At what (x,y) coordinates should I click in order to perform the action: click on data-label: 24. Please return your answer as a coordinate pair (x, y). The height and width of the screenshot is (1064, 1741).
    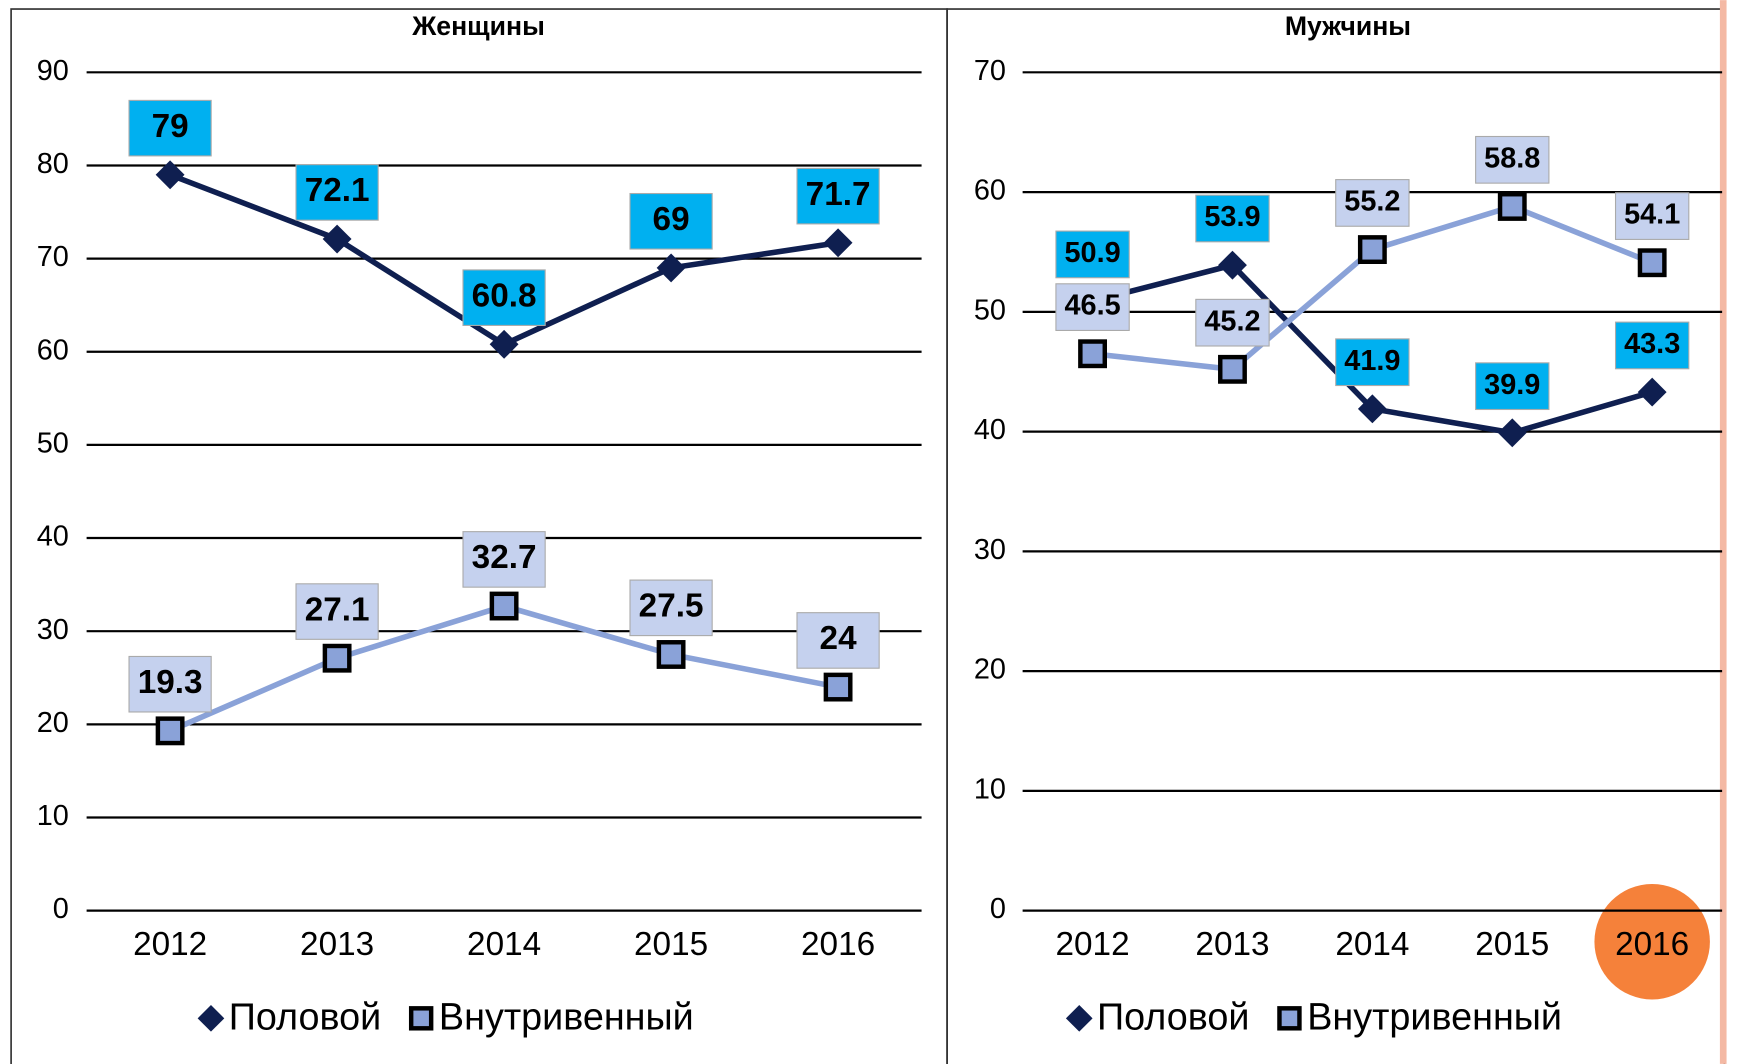
    Looking at the image, I should click on (839, 638).